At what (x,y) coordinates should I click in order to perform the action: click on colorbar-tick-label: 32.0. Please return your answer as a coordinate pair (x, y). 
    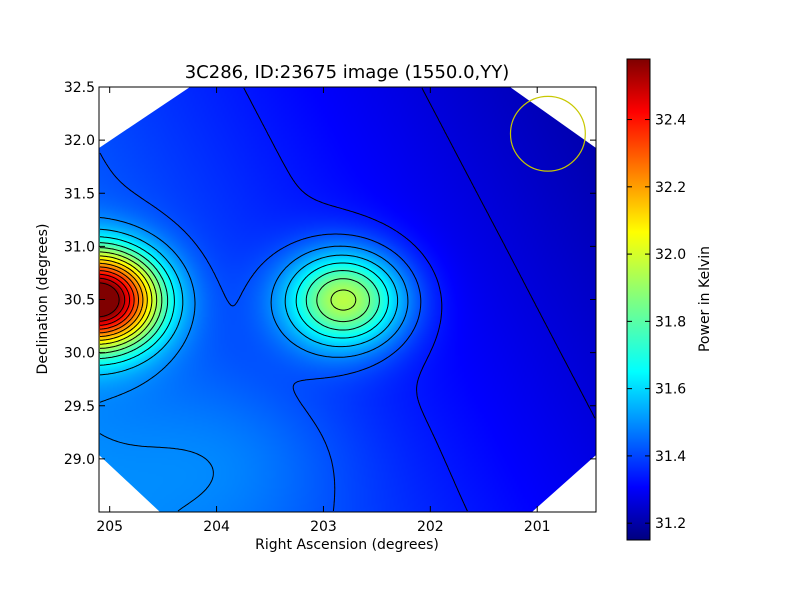
    Looking at the image, I should click on (670, 255).